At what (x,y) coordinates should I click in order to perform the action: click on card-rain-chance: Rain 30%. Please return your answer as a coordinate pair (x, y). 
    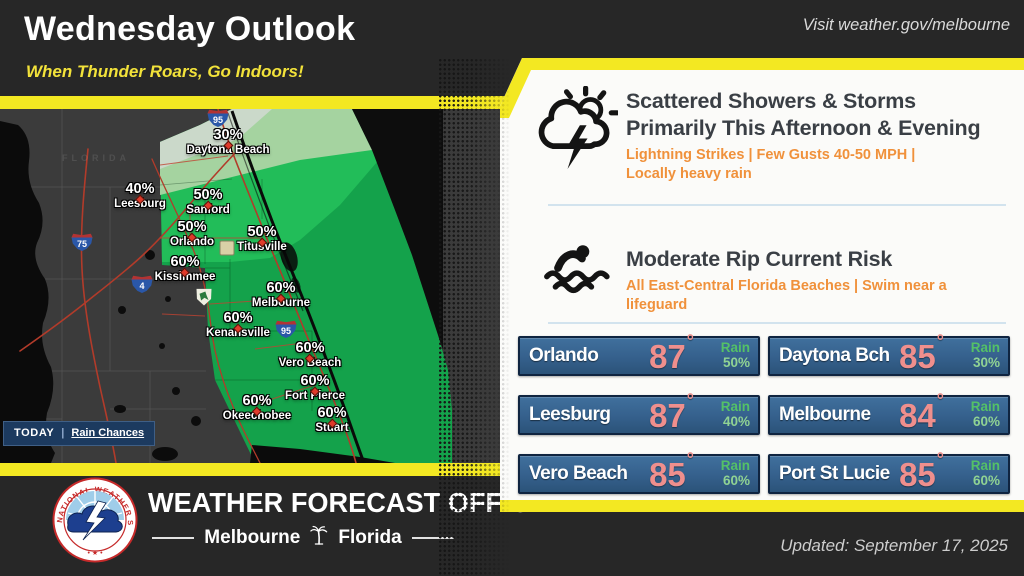
    Looking at the image, I should click on (977, 355).